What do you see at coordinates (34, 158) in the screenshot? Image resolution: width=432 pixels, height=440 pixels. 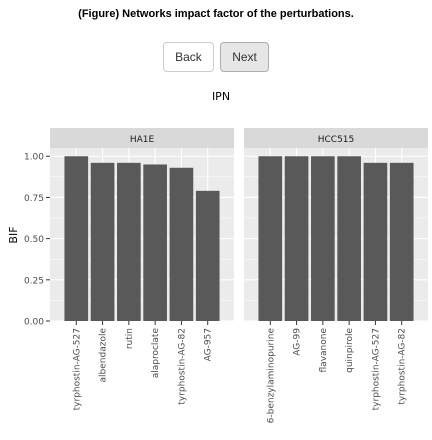 I see `y-tick-label: 1.00` at bounding box center [34, 158].